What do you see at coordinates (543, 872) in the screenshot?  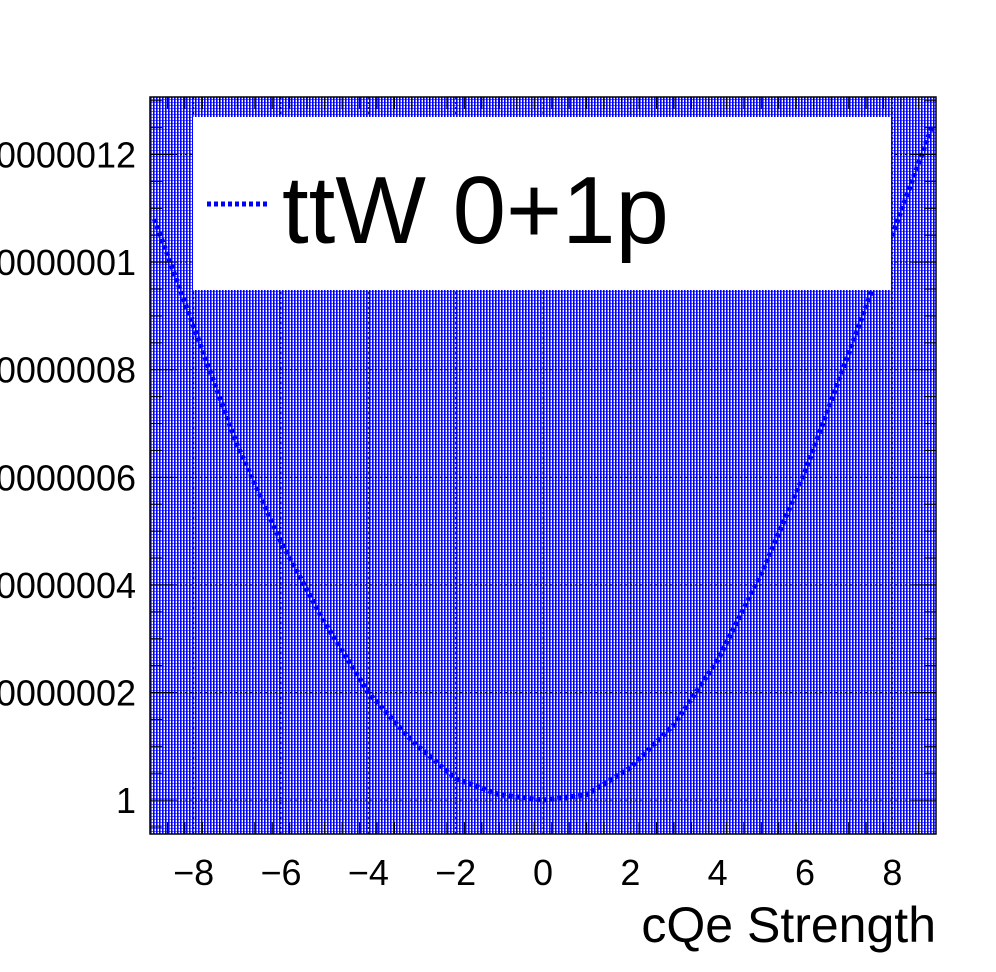 I see `x-tick-label: 0` at bounding box center [543, 872].